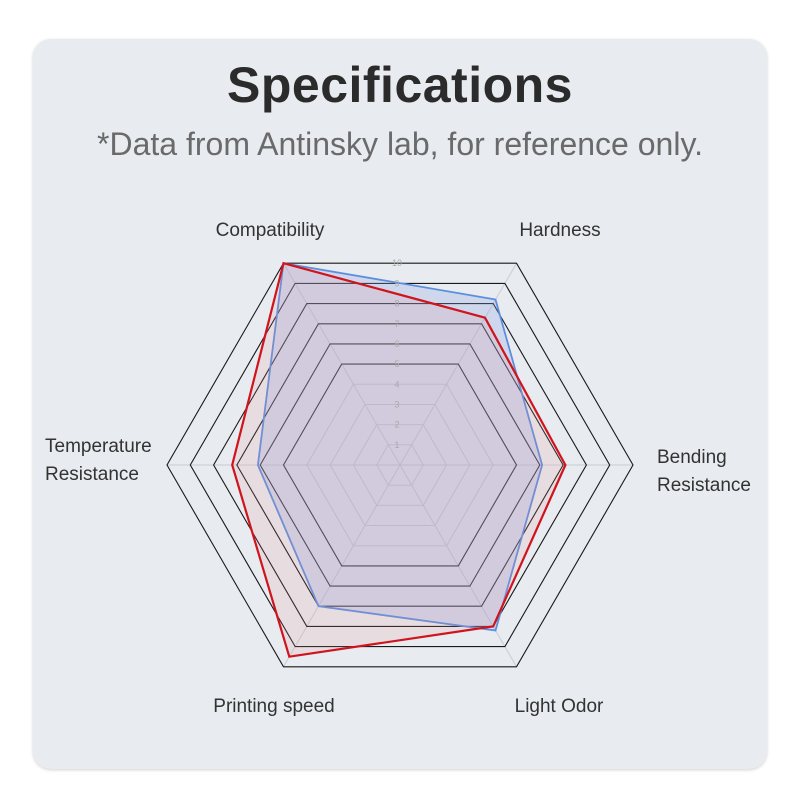 Image resolution: width=800 pixels, height=800 pixels. What do you see at coordinates (396, 445) in the screenshot?
I see `tick-label: 1` at bounding box center [396, 445].